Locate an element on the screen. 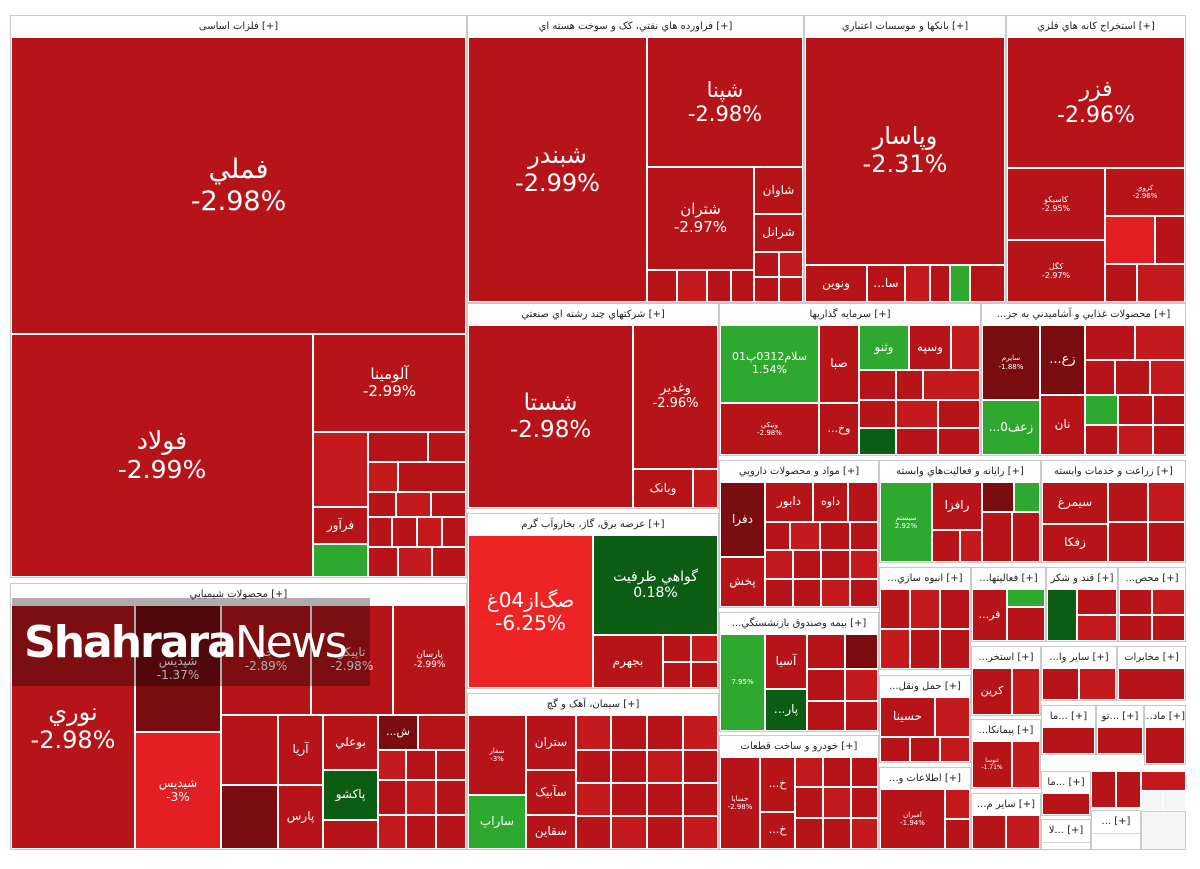 The image size is (1200, 869). stock-tile-vepasar: وپاسار -2.31% is located at coordinates (905, 151).